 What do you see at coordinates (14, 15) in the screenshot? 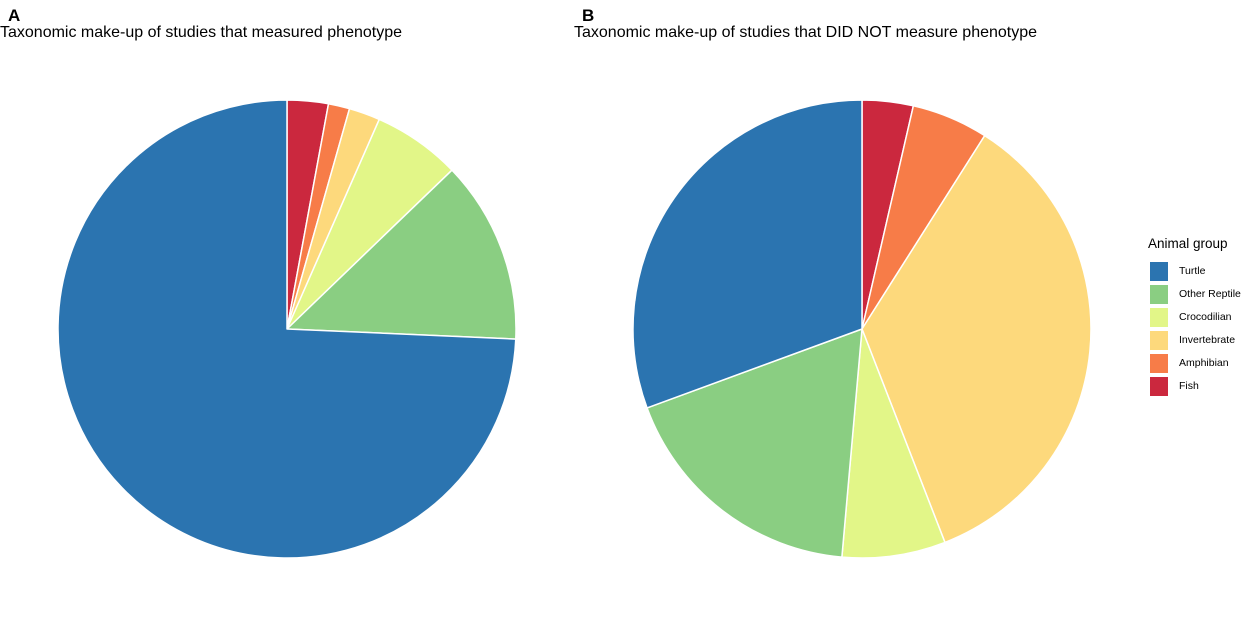
I see `panel-a-letter: A` at bounding box center [14, 15].